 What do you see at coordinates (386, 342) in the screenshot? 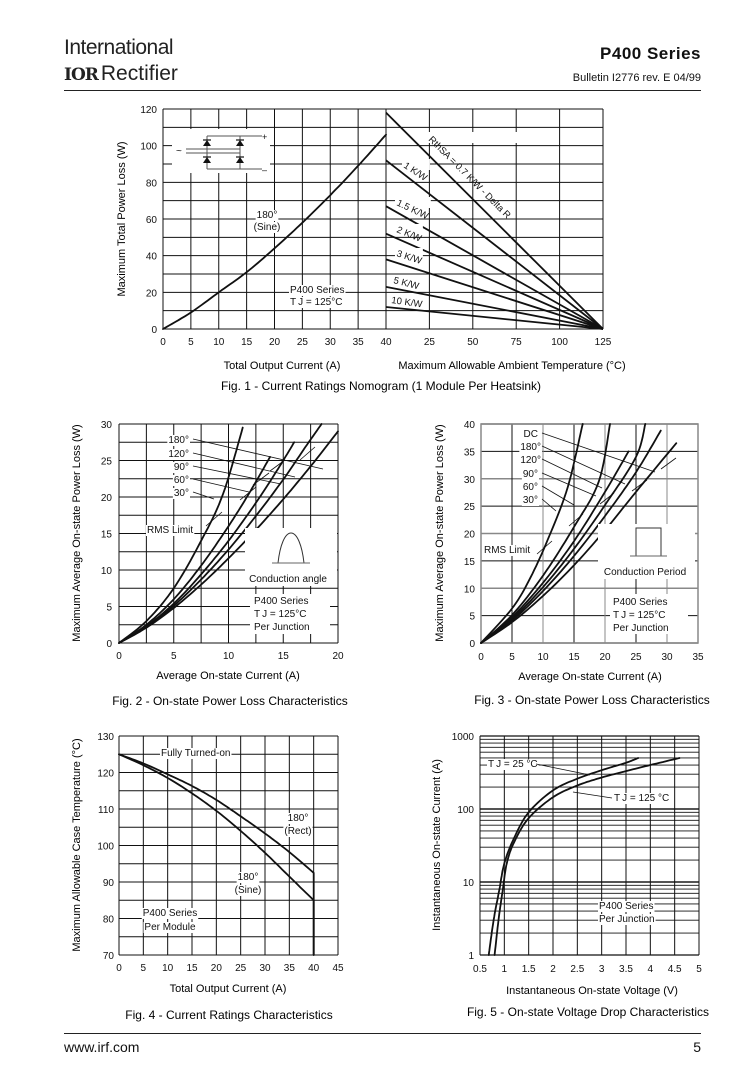
I see `fig1-xtick: 40` at bounding box center [386, 342].